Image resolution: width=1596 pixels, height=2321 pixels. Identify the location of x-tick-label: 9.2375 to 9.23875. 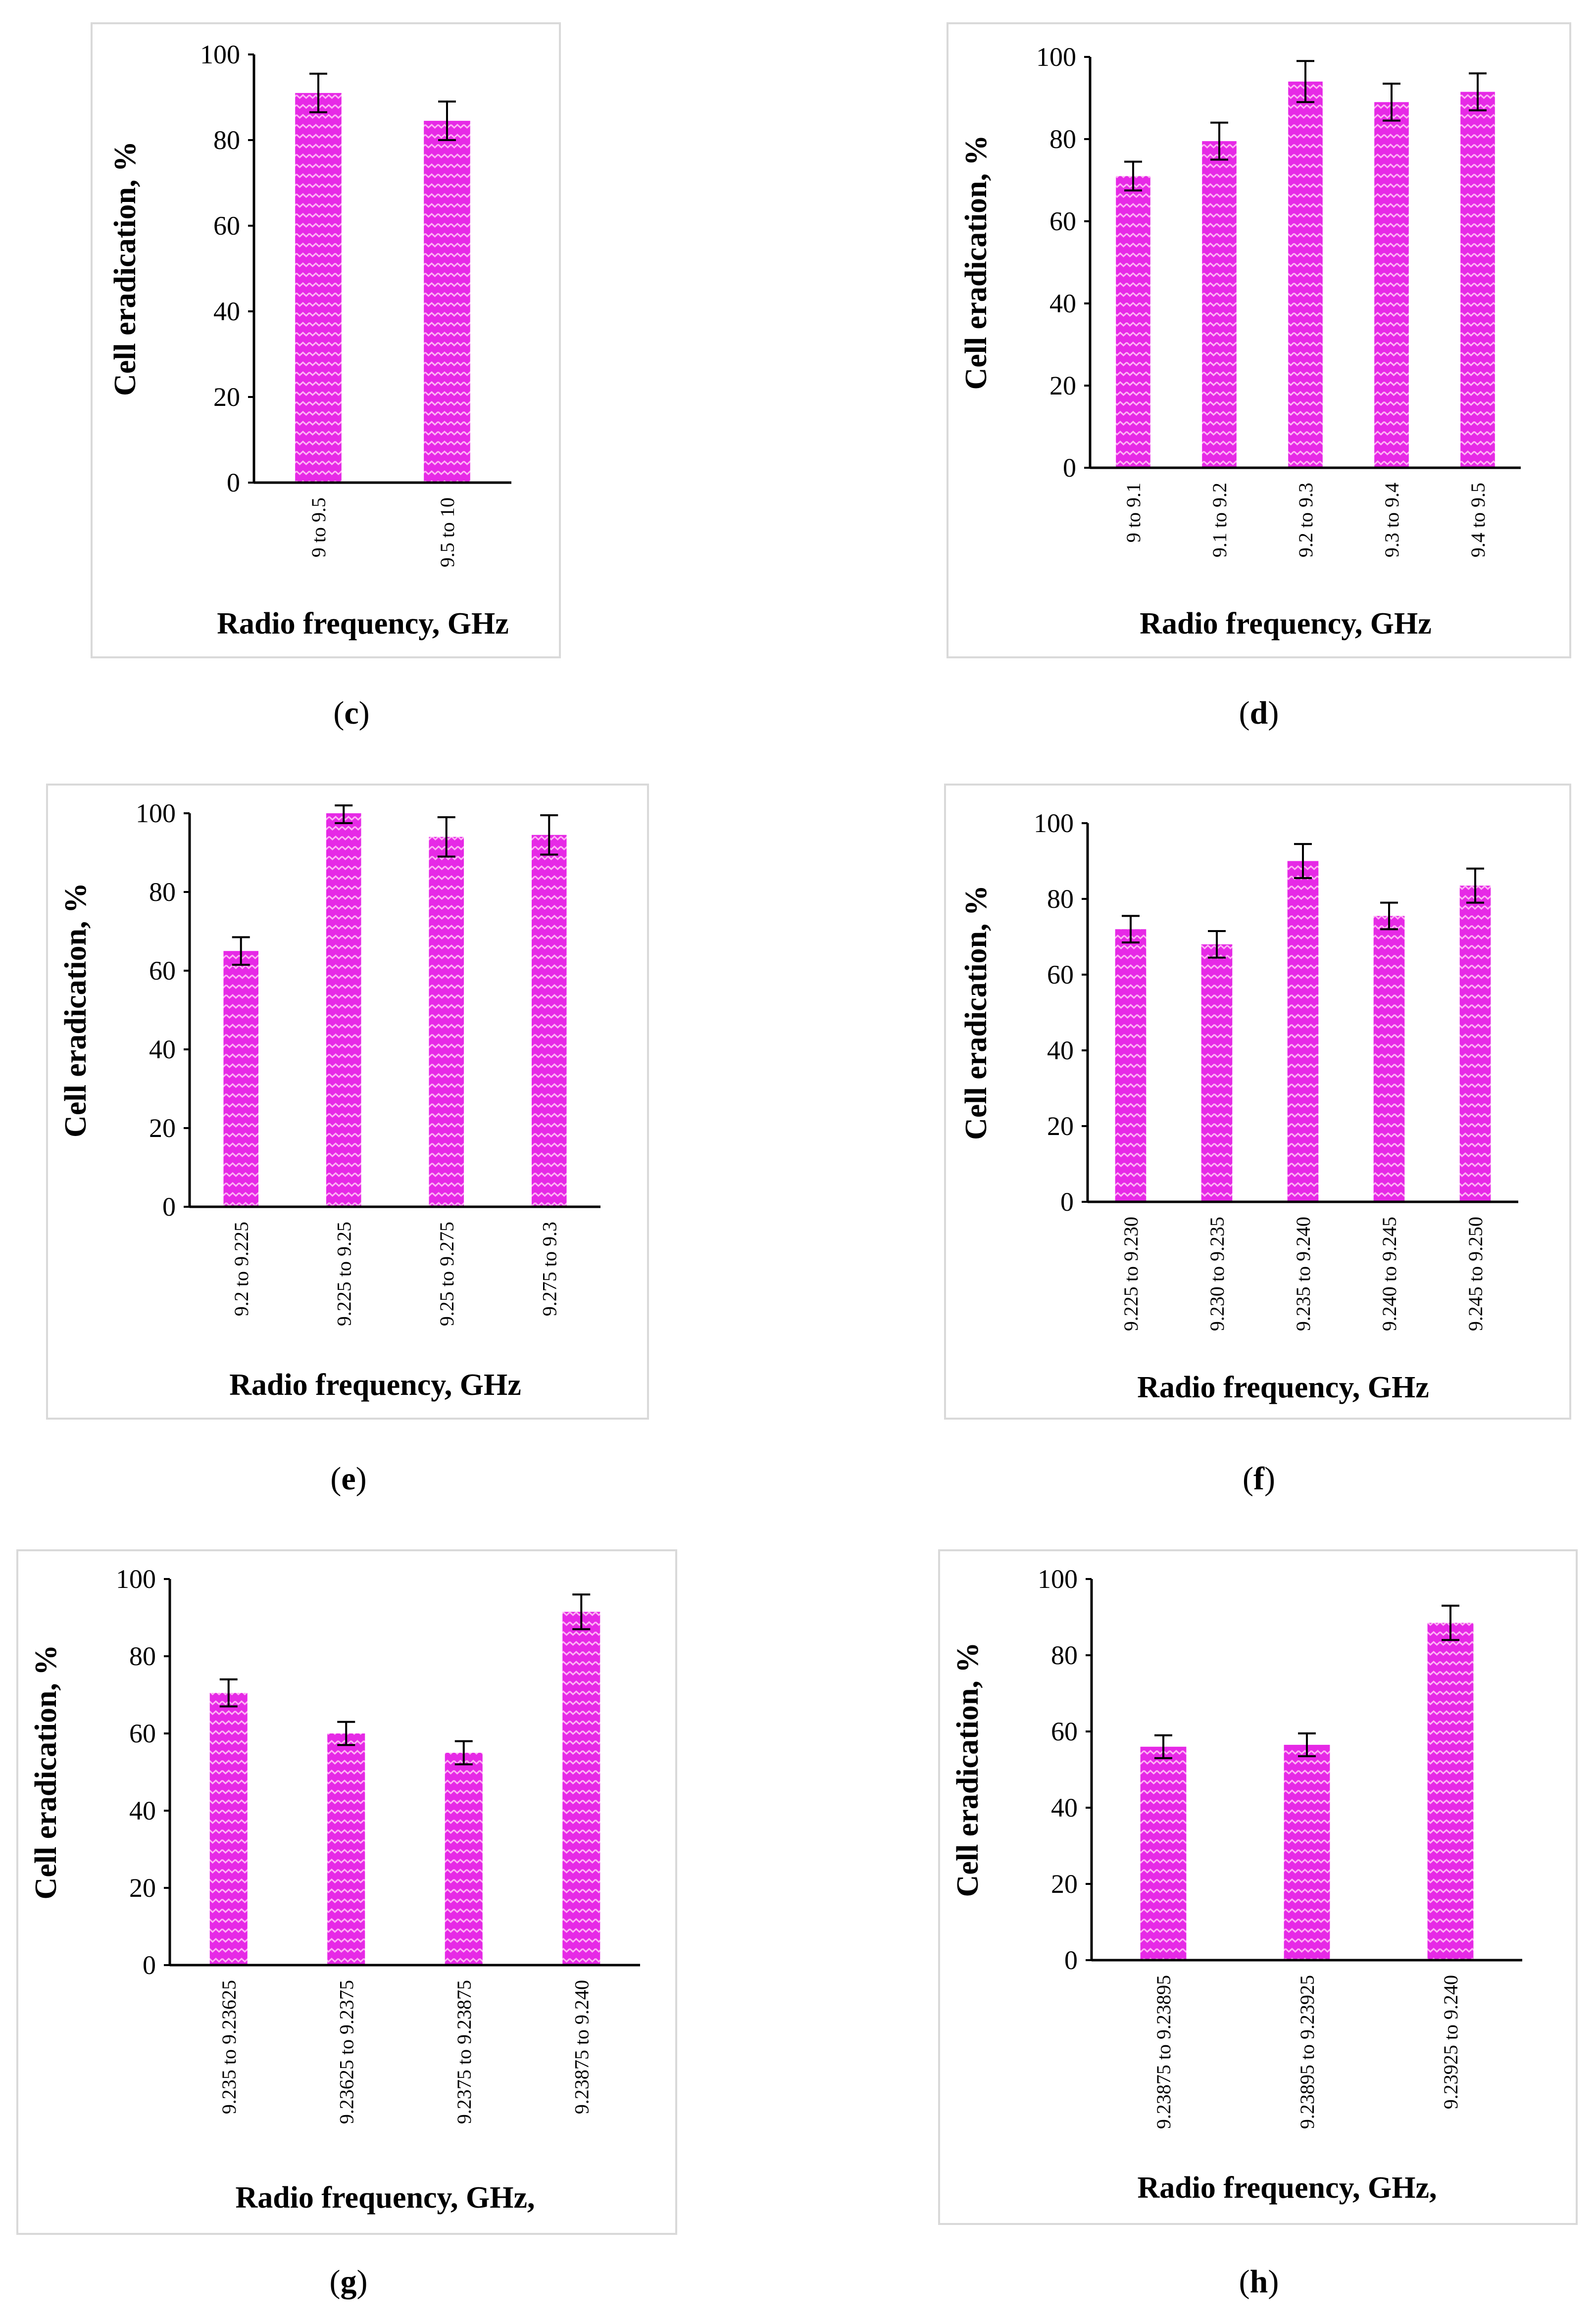
(464, 2052).